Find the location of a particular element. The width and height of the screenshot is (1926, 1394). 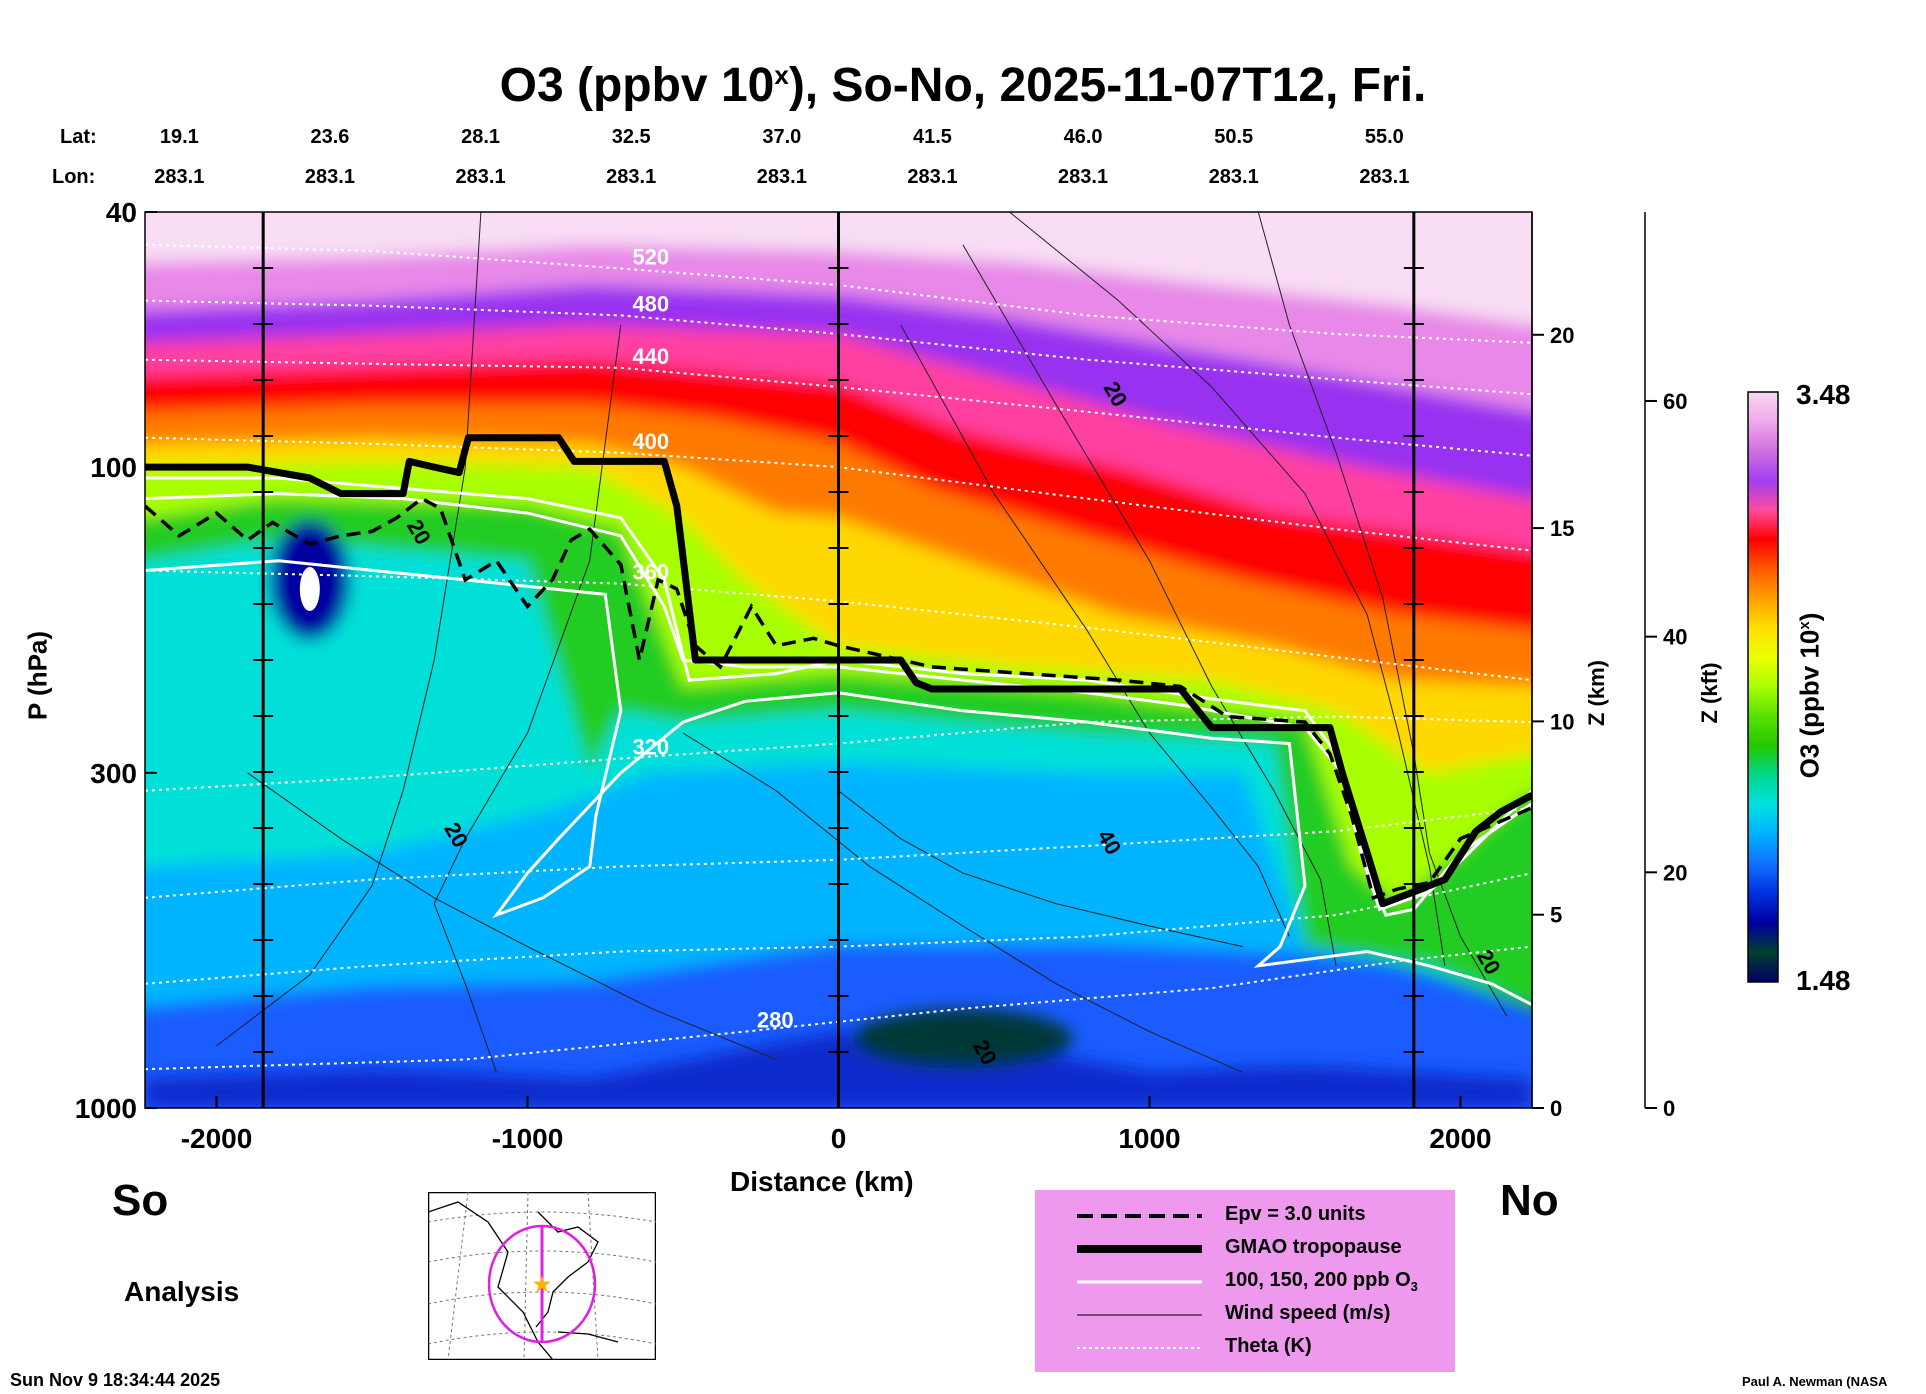

lat-value: 19.1 is located at coordinates (179, 137).